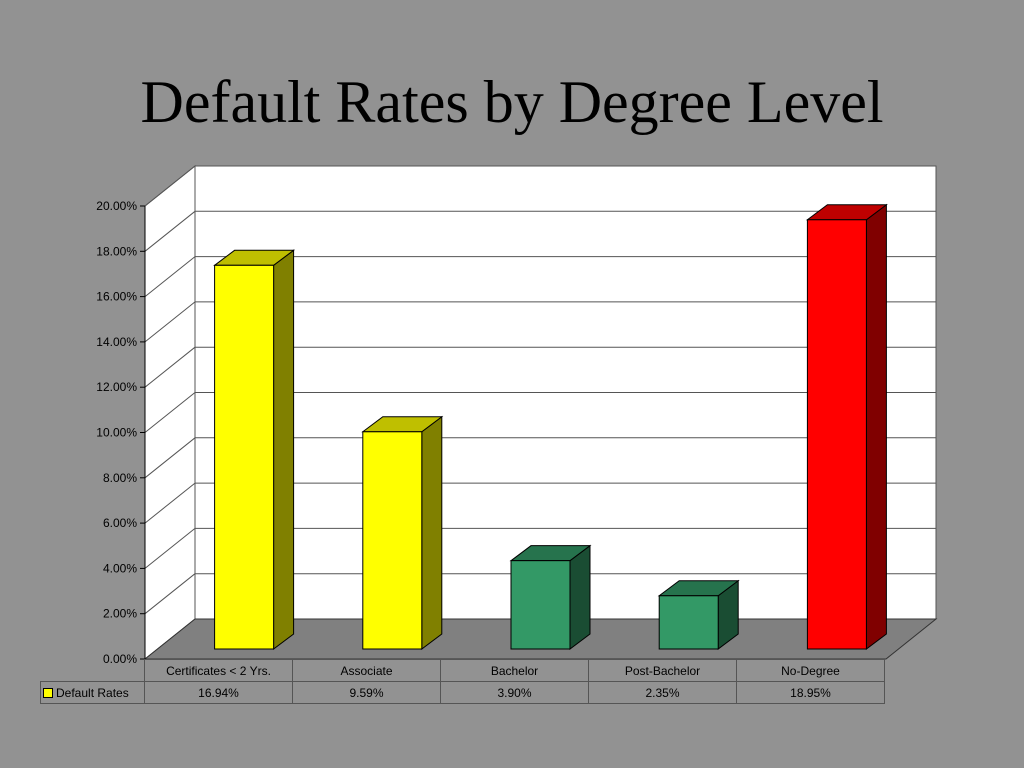  Describe the element at coordinates (512, 102) in the screenshot. I see `chart-title: Default Rates by Degree Level` at that location.